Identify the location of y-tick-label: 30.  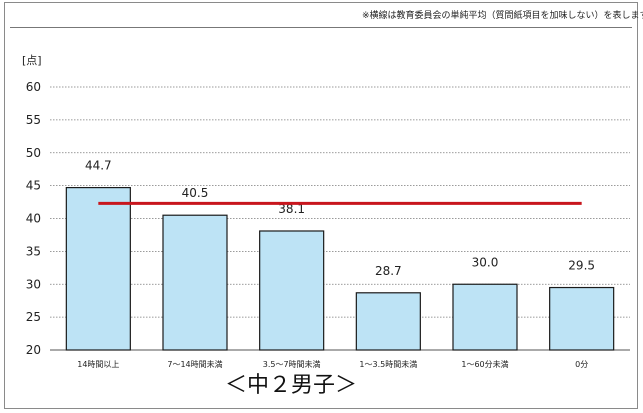
(33, 284).